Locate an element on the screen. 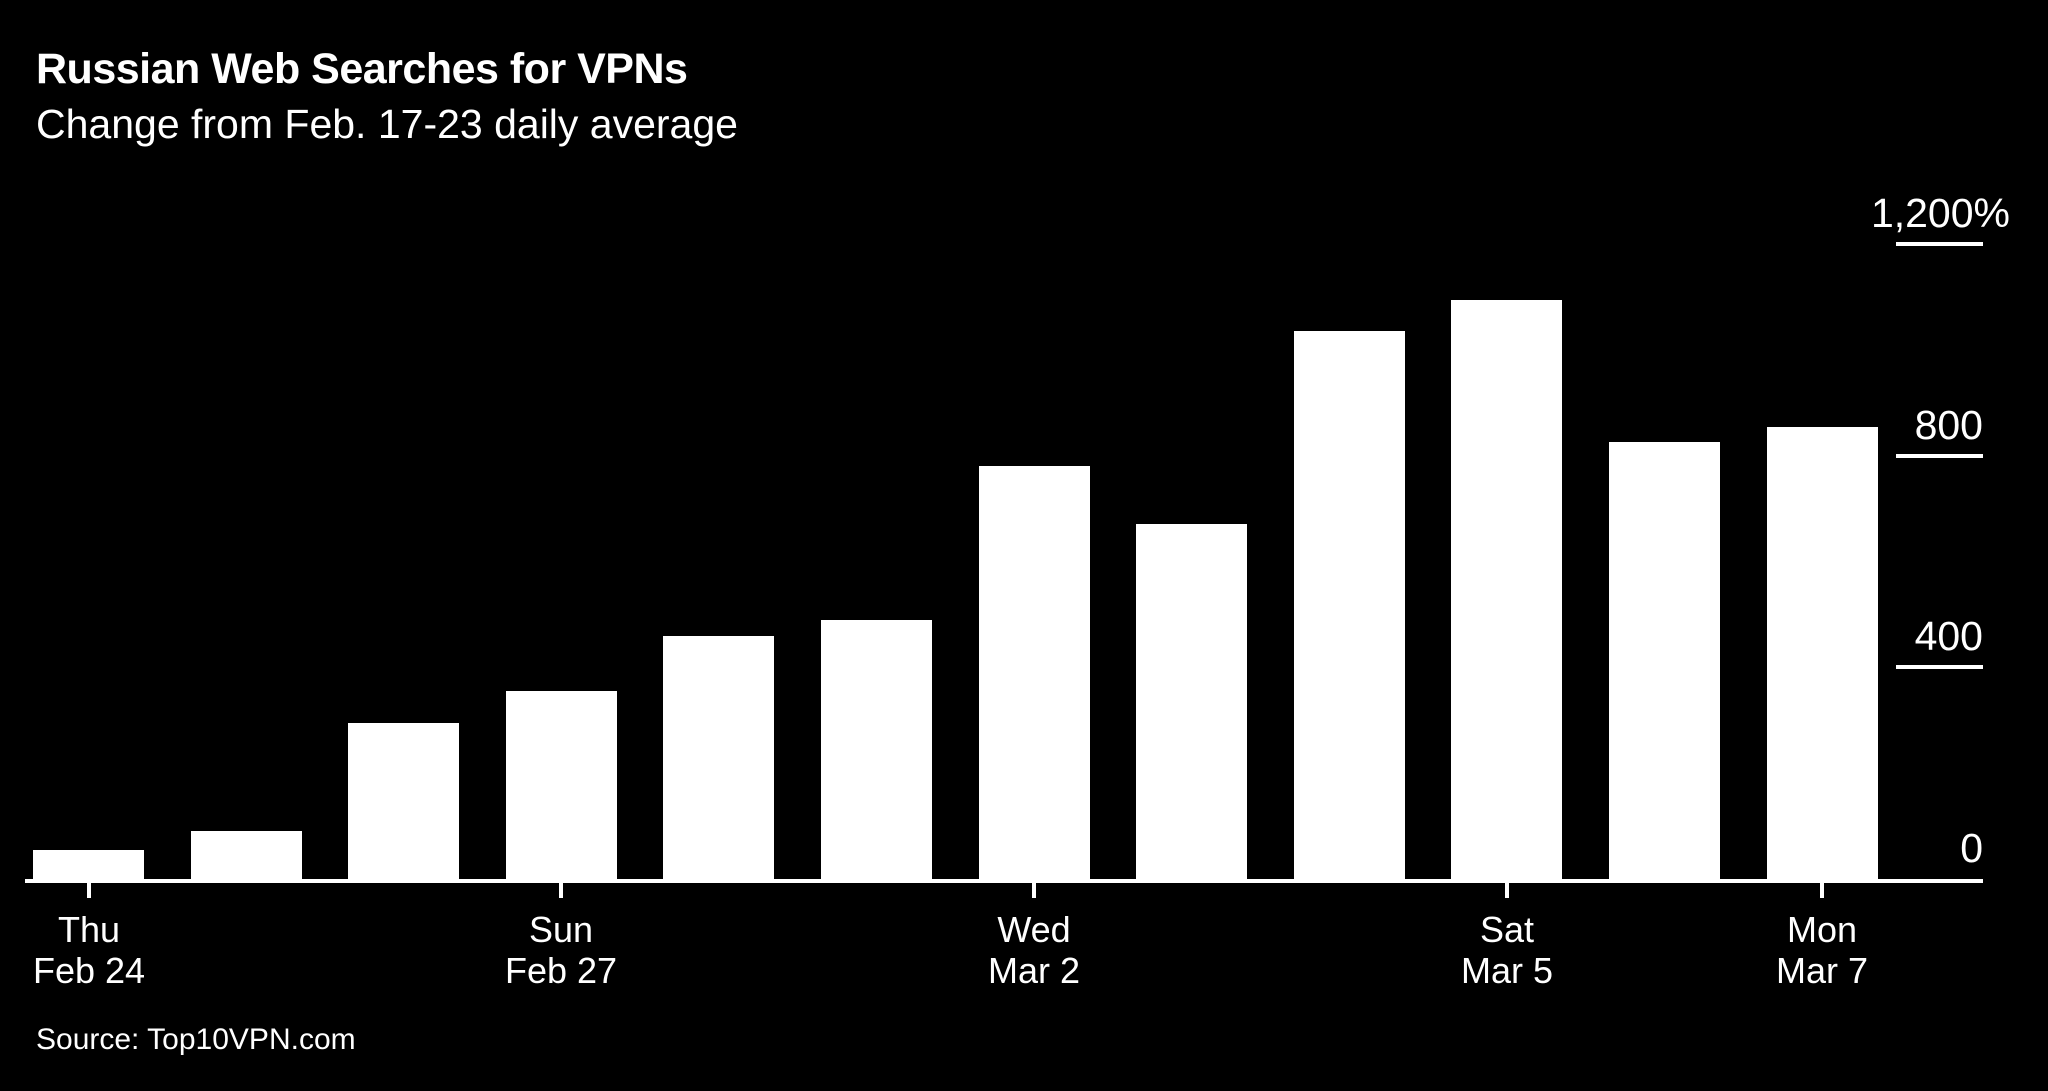 The height and width of the screenshot is (1091, 2048). x-tick-day: Sat is located at coordinates (1507, 929).